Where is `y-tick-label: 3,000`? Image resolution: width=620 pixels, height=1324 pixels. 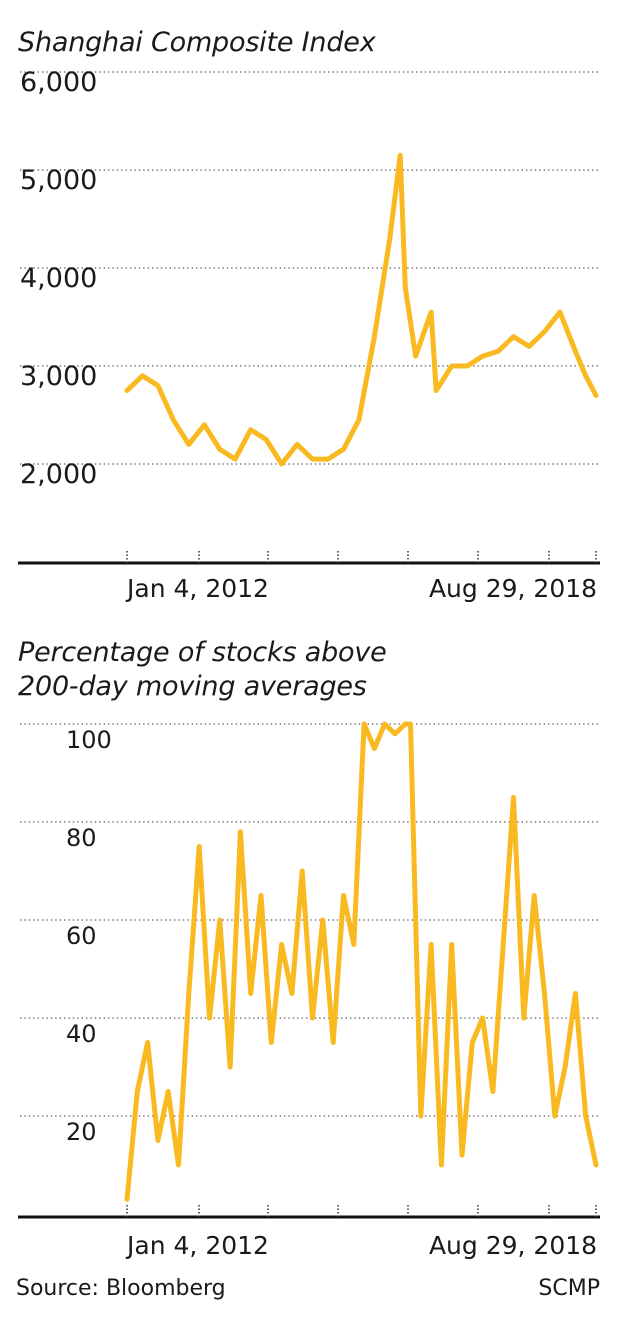 y-tick-label: 3,000 is located at coordinates (58, 376).